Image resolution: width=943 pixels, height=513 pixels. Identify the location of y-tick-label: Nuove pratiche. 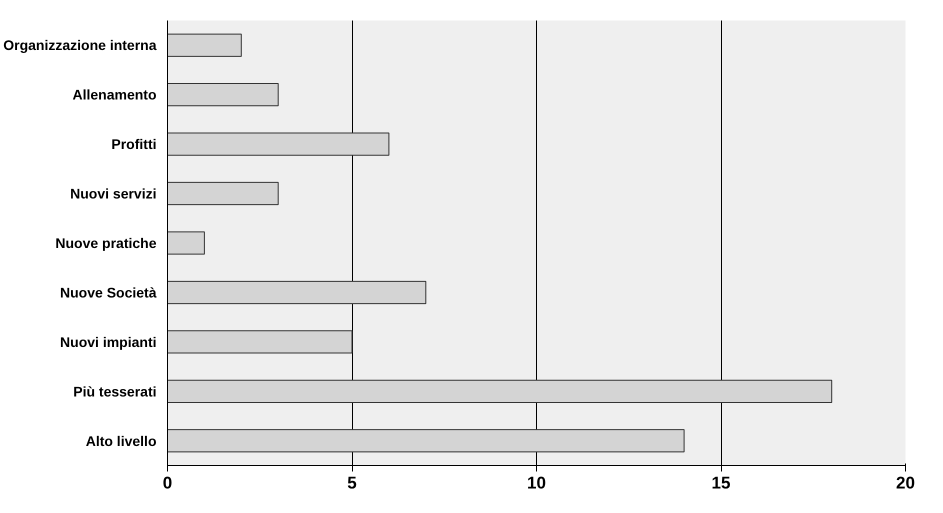
(106, 243).